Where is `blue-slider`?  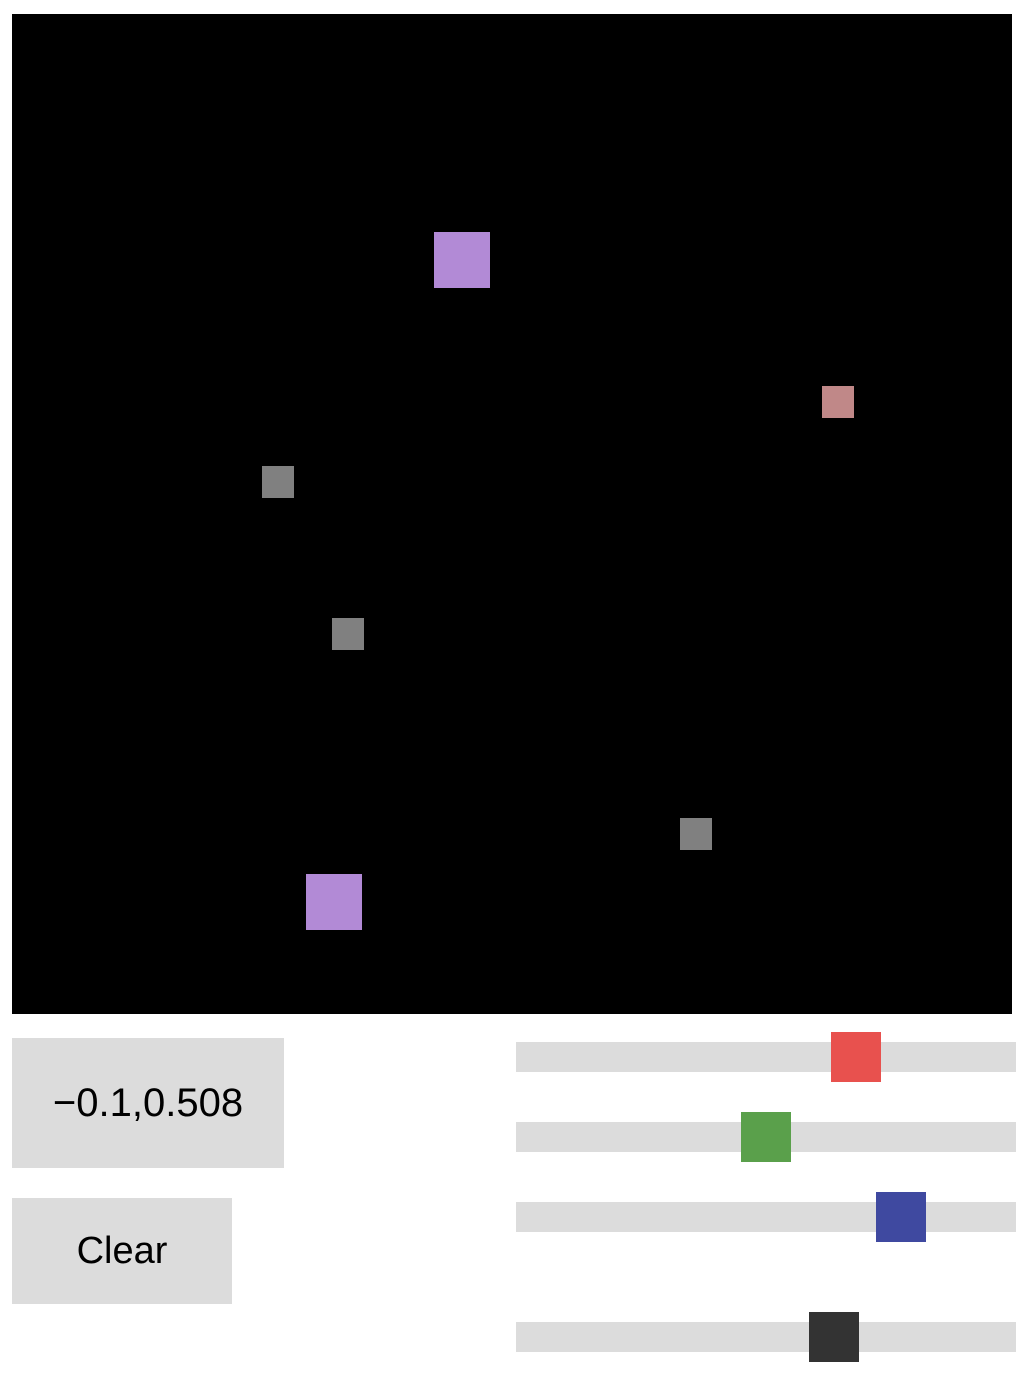
blue-slider is located at coordinates (766, 1217).